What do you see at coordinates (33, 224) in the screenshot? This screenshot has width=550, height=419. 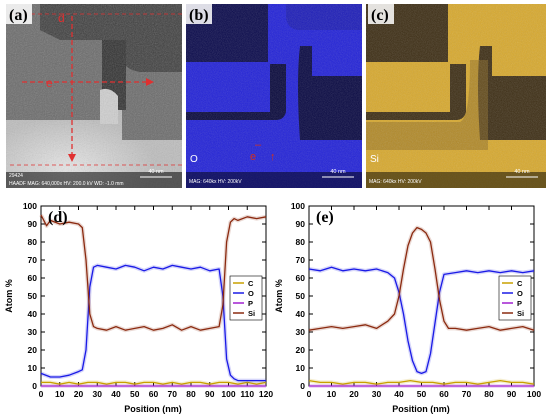 I see `chart-d-ytick-label: 90` at bounding box center [33, 224].